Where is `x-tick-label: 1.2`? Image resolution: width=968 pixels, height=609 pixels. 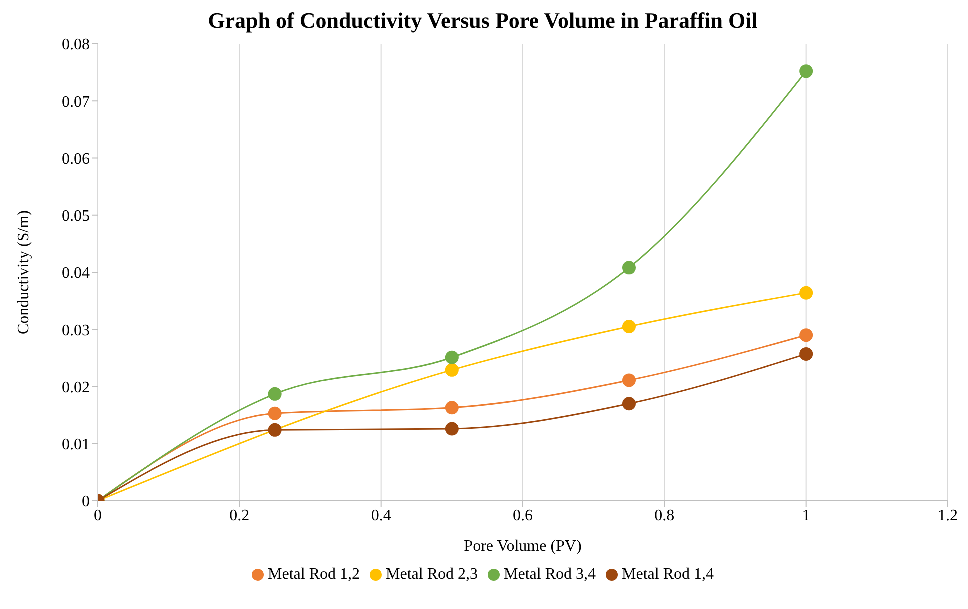 x-tick-label: 1.2 is located at coordinates (948, 515).